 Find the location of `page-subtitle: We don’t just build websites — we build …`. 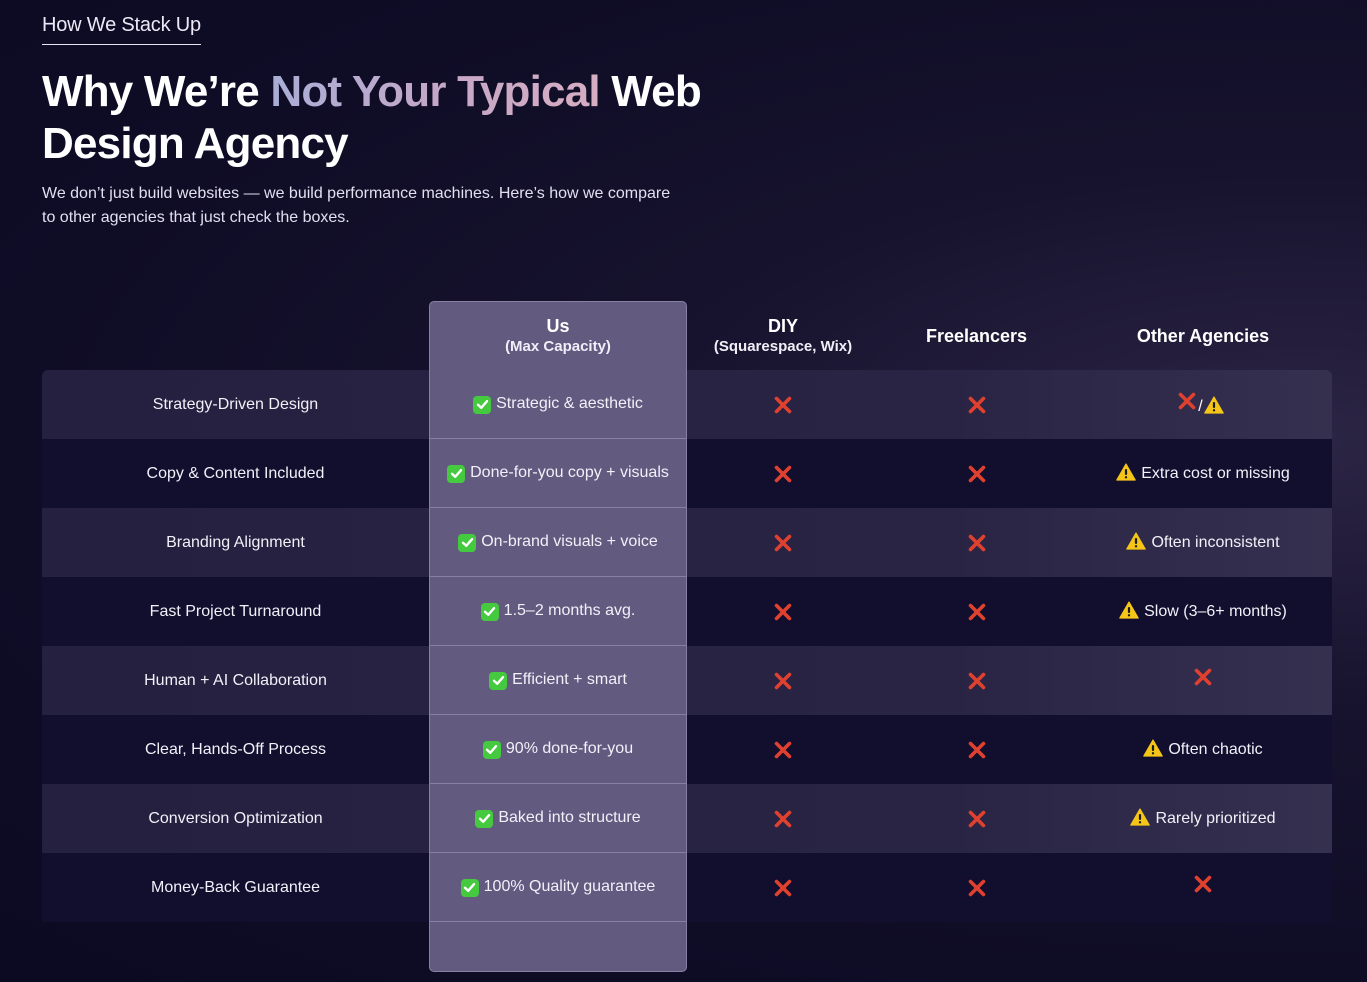

page-subtitle: We don’t just build websites — we build … is located at coordinates (356, 205).